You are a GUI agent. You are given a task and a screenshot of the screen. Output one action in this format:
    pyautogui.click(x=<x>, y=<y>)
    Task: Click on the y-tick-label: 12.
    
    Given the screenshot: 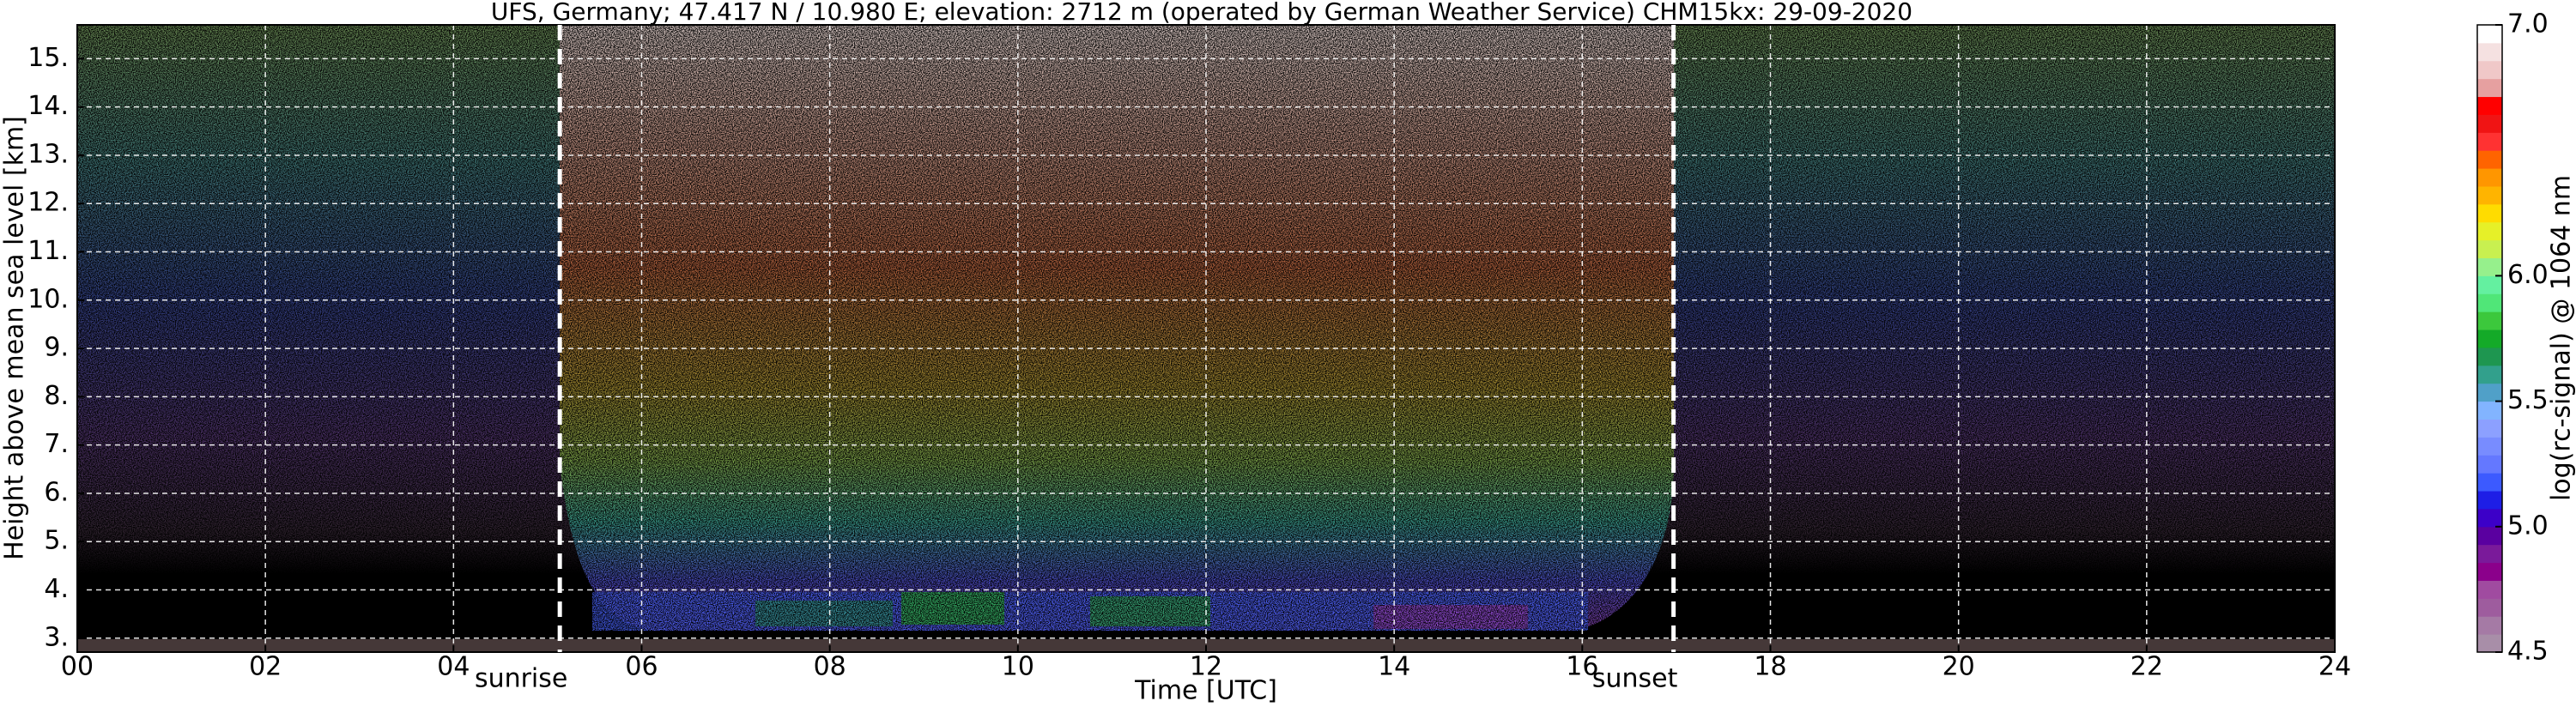 What is the action you would take?
    pyautogui.click(x=48, y=203)
    